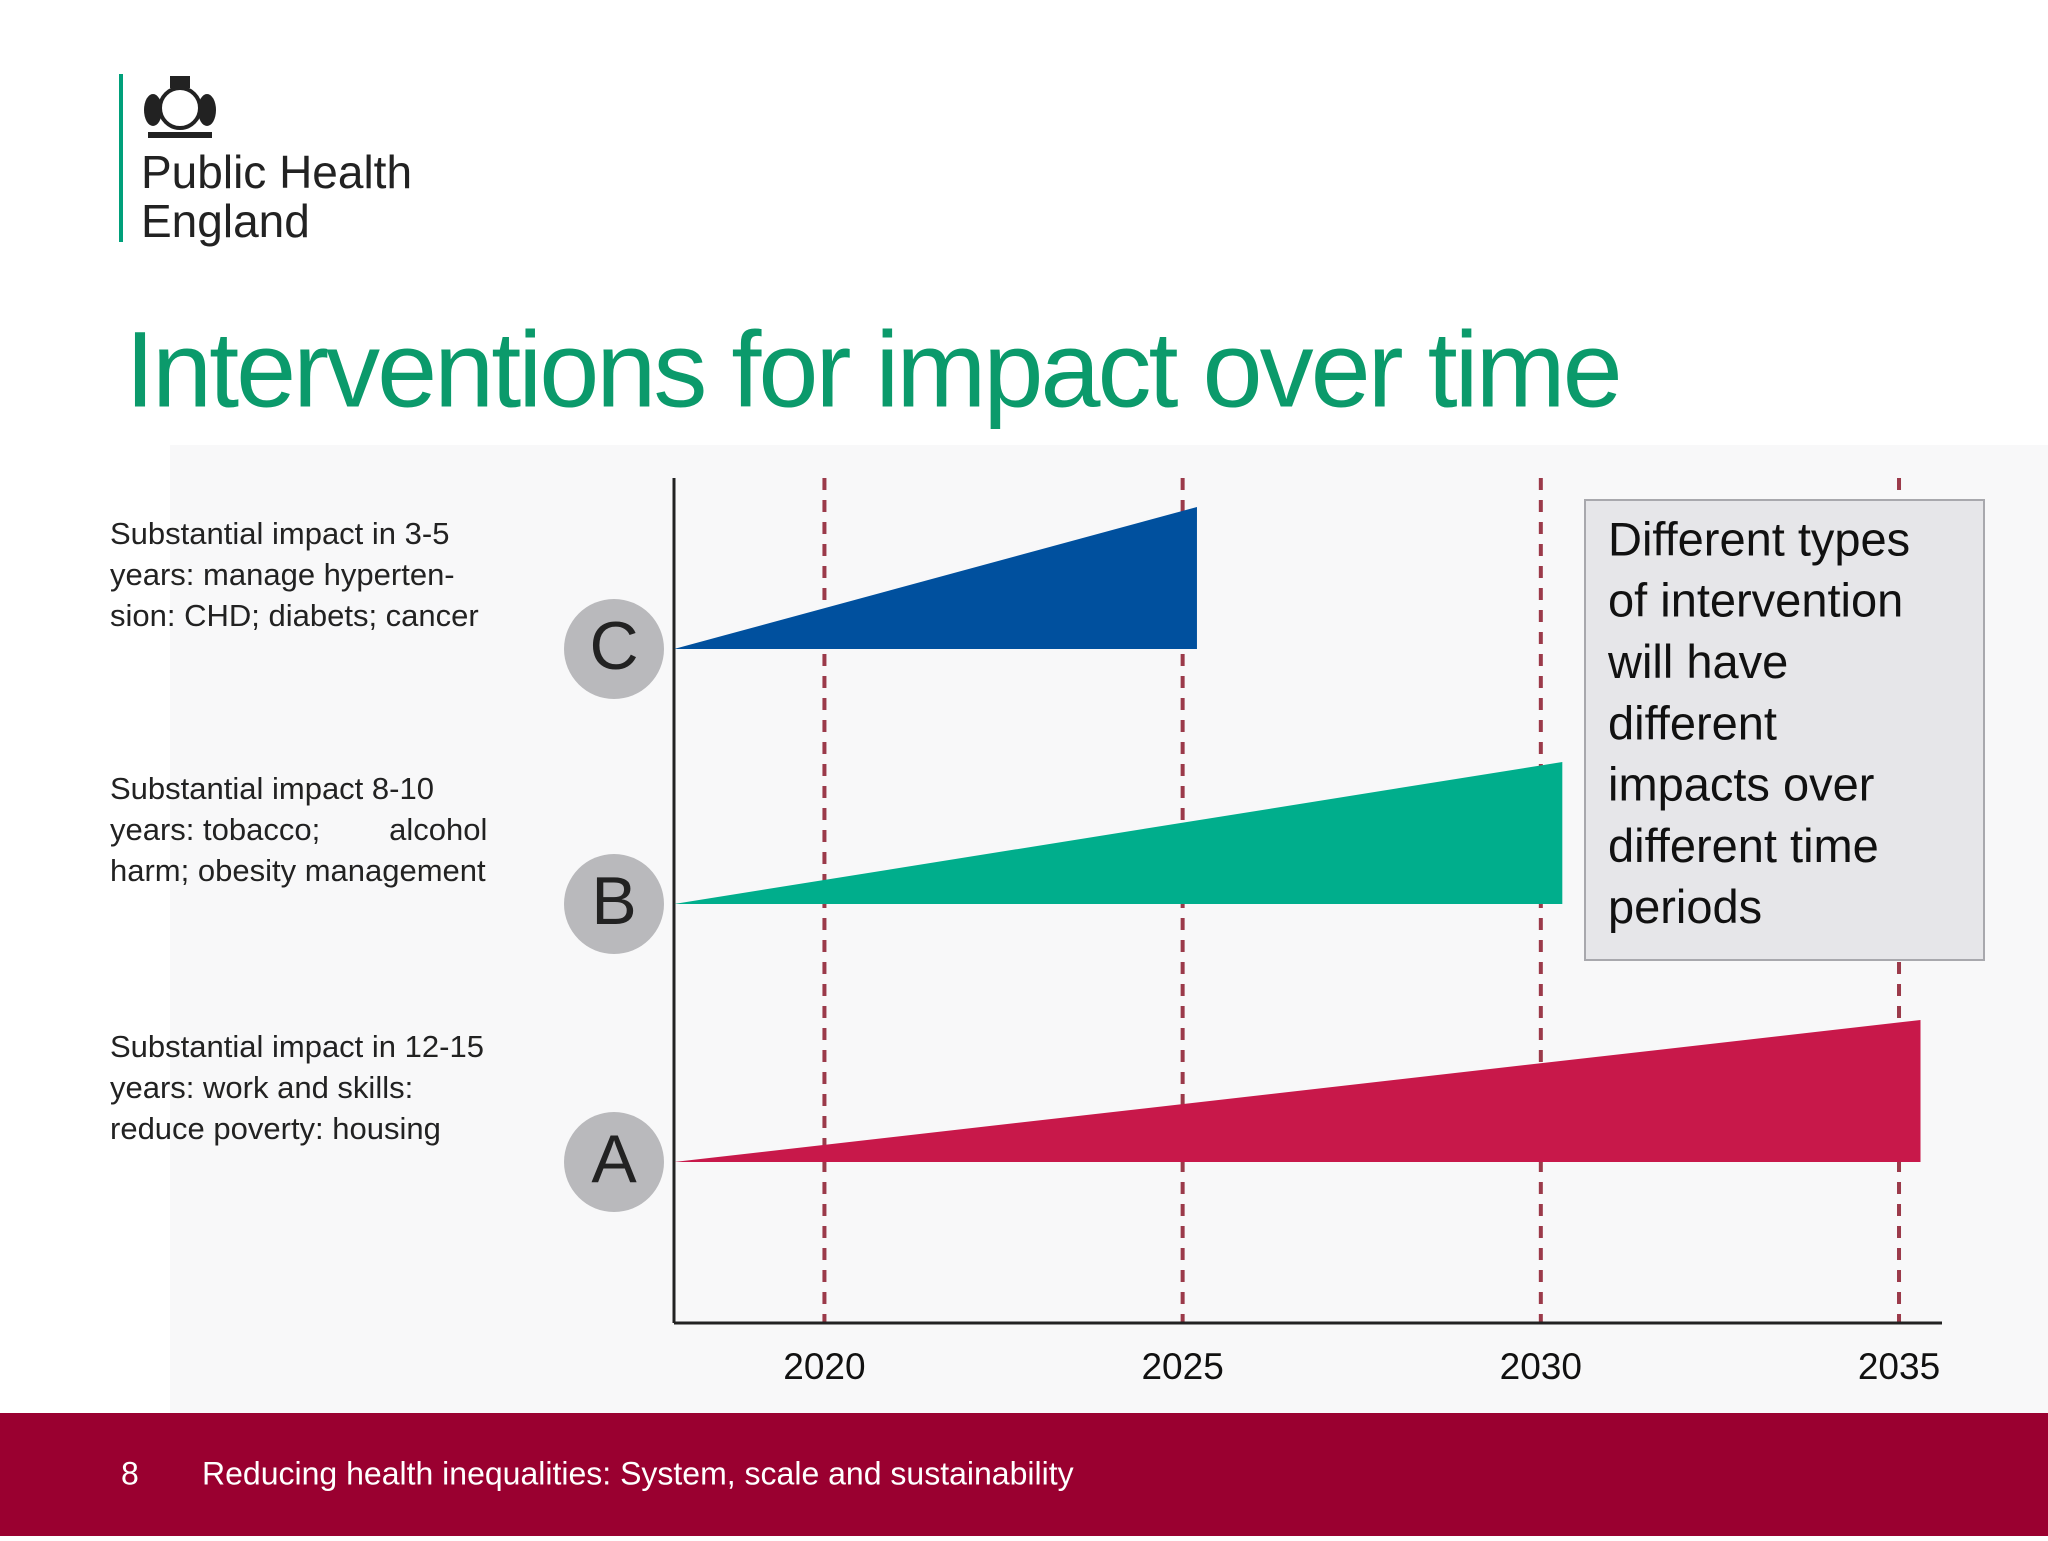 The image size is (2048, 1541). I want to click on logo-rule, so click(121, 158).